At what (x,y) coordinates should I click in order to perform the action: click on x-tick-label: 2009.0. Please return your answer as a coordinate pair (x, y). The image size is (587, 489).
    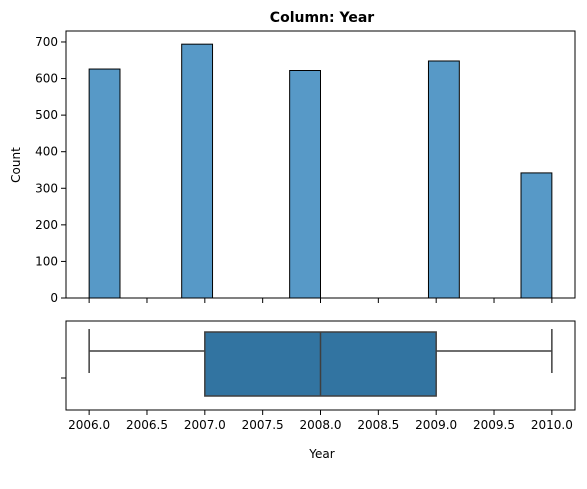
    Looking at the image, I should click on (436, 425).